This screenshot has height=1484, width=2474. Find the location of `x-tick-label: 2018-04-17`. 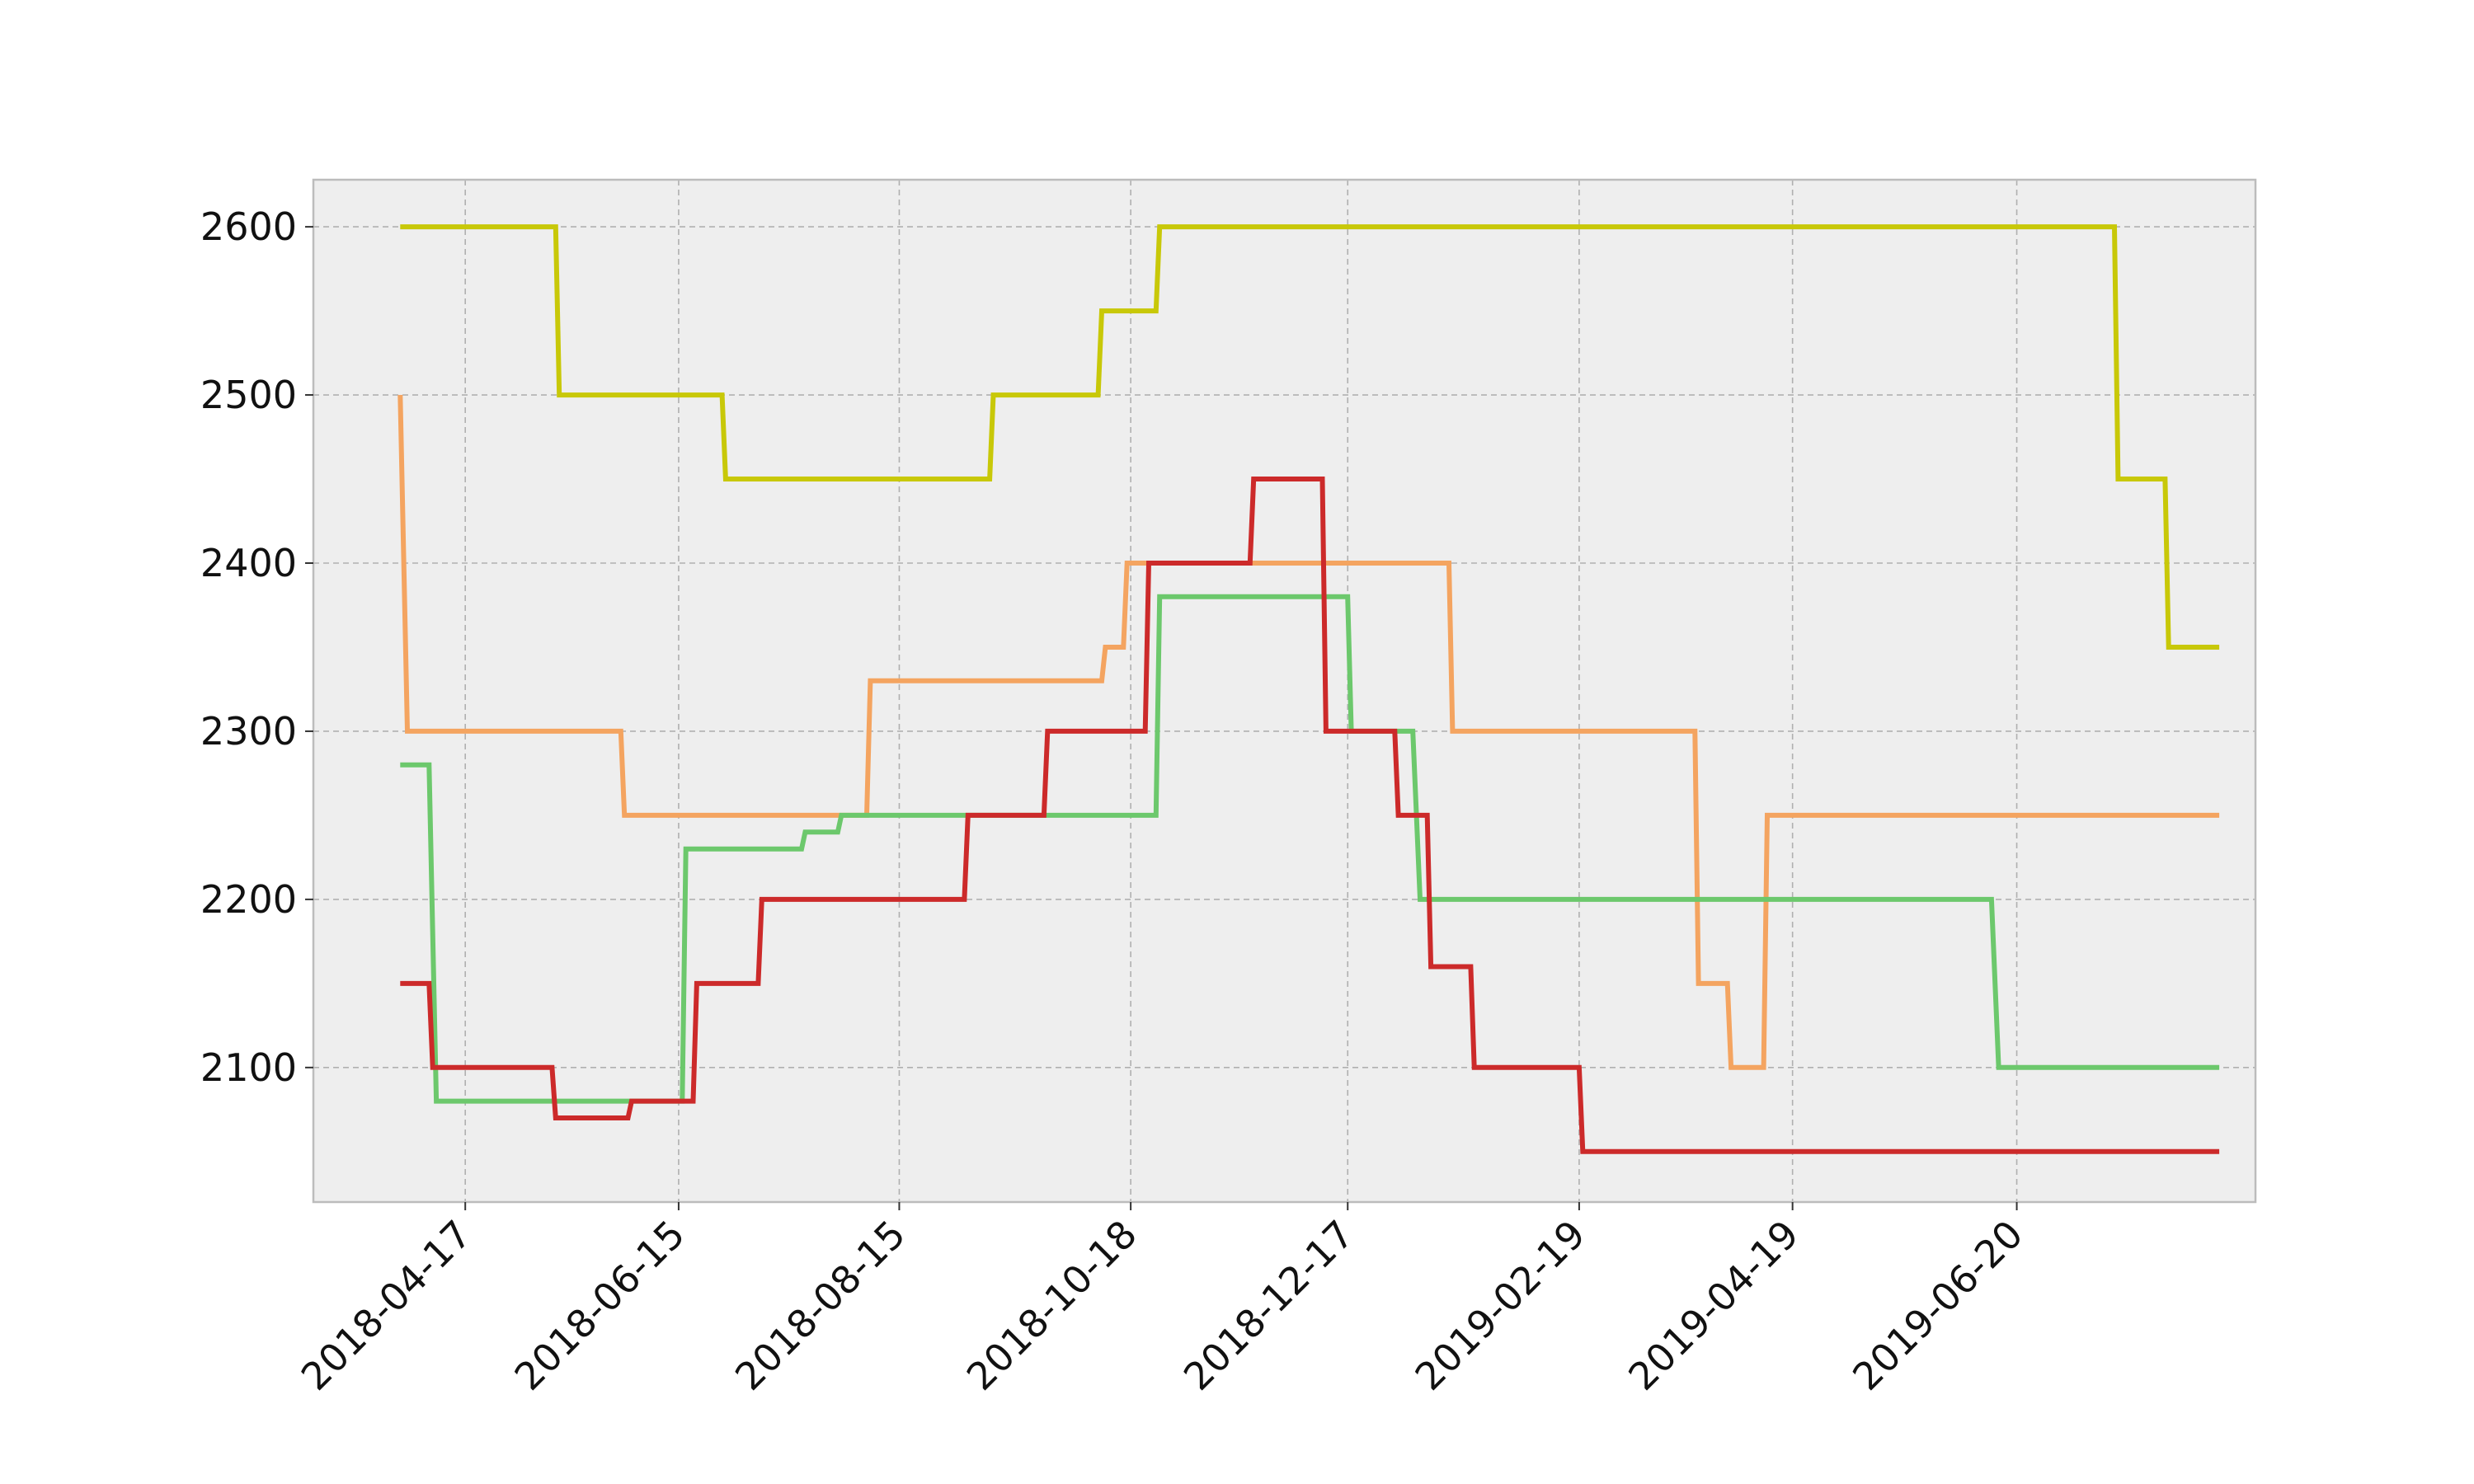

x-tick-label: 2018-04-17 is located at coordinates (386, 1305).